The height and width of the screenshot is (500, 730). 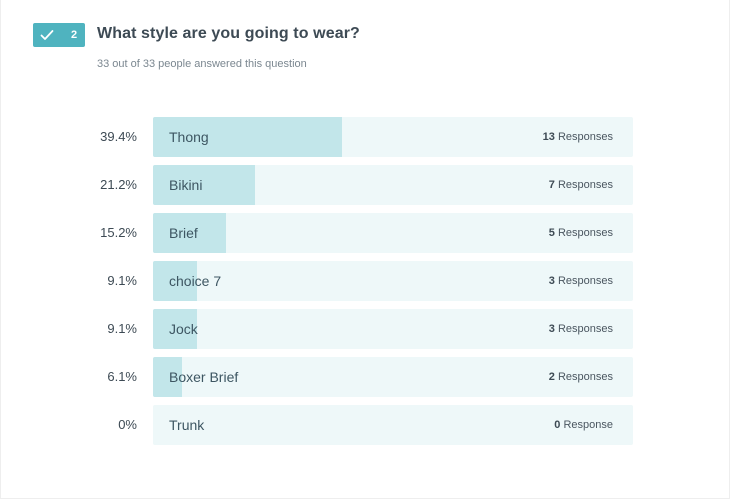 I want to click on result-bar: Boxer Brief 2 Responses, so click(x=393, y=377).